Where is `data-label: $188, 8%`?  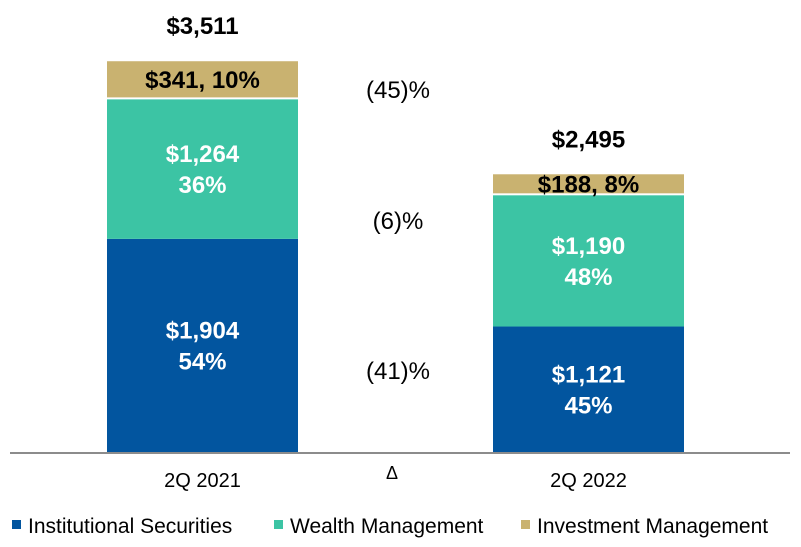 data-label: $188, 8% is located at coordinates (588, 184).